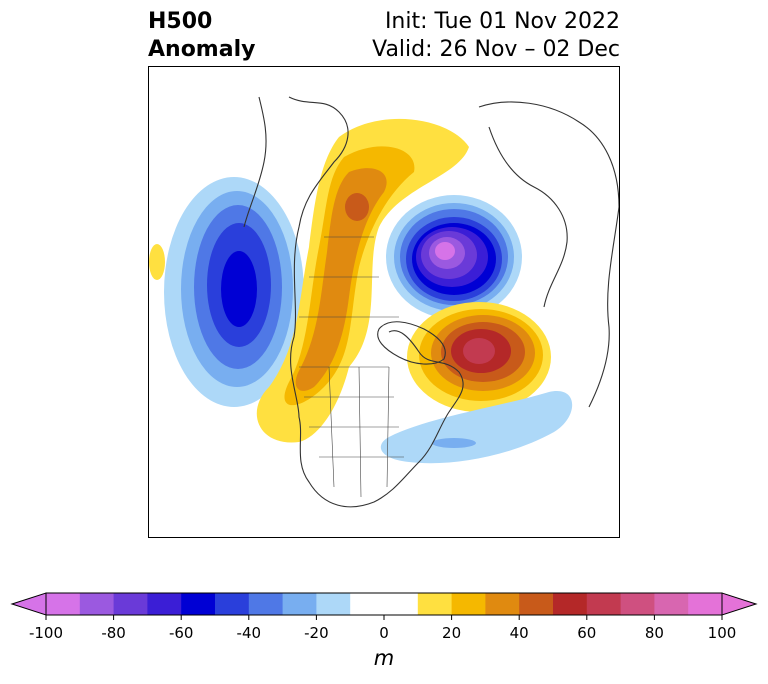  I want to click on colorbar-tick-label: 80, so click(654, 633).